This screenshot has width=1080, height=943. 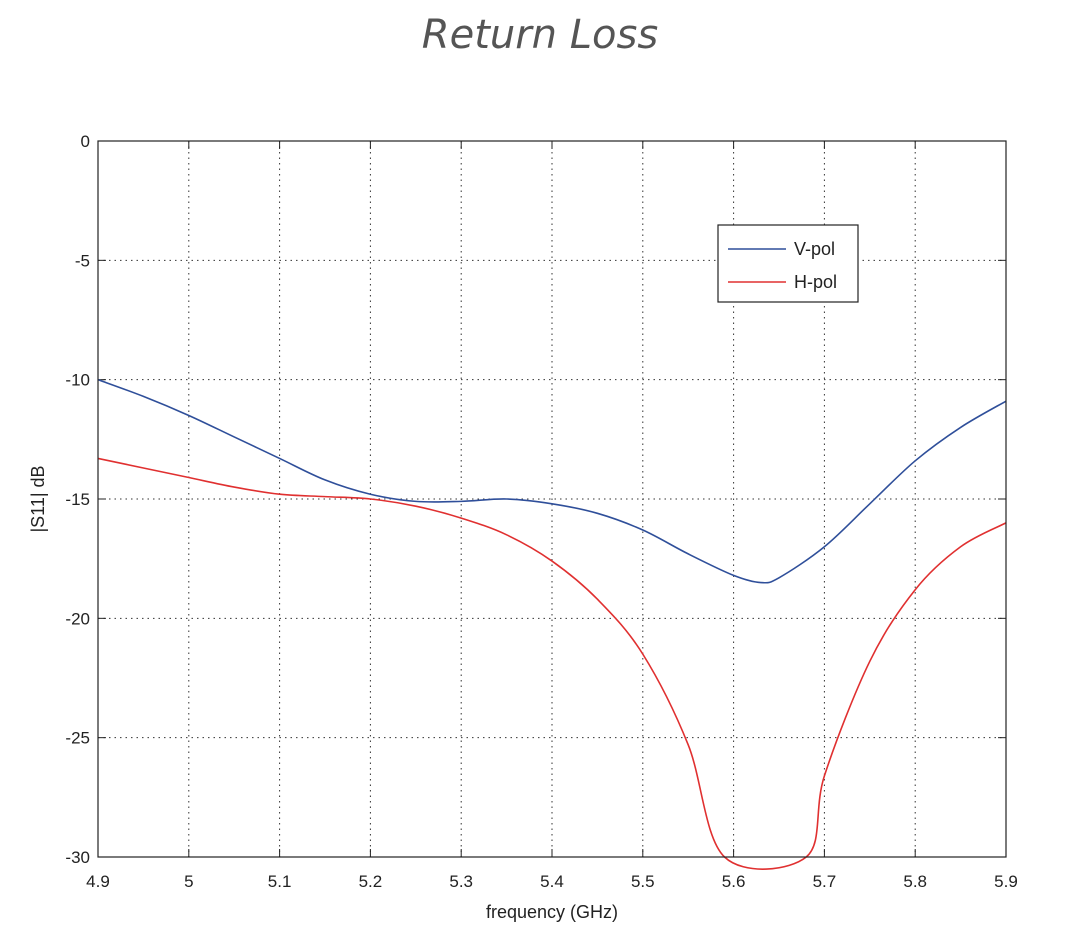 What do you see at coordinates (77, 738) in the screenshot?
I see `y-tick-label: -25` at bounding box center [77, 738].